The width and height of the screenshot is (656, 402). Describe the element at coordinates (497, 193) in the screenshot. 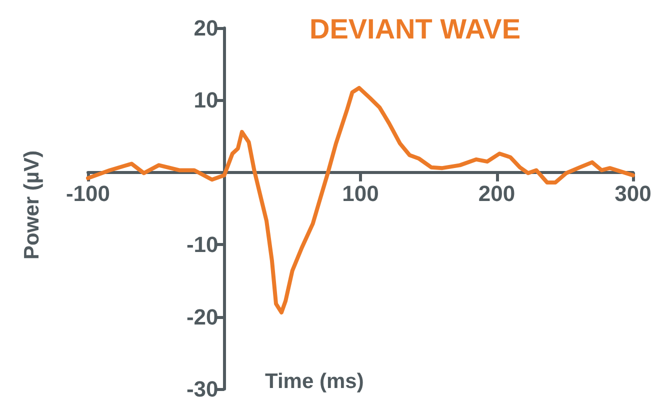

I see `x-tick-label: 200` at that location.